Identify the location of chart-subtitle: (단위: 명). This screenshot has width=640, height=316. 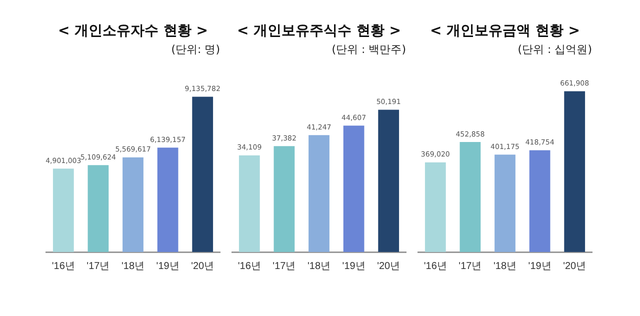
(195, 50).